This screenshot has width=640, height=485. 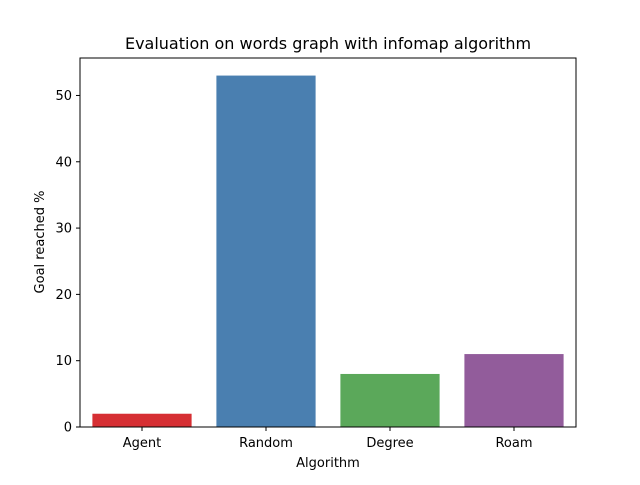 What do you see at coordinates (328, 439) in the screenshot?
I see `x-axis: Agent Random Degree Roam` at bounding box center [328, 439].